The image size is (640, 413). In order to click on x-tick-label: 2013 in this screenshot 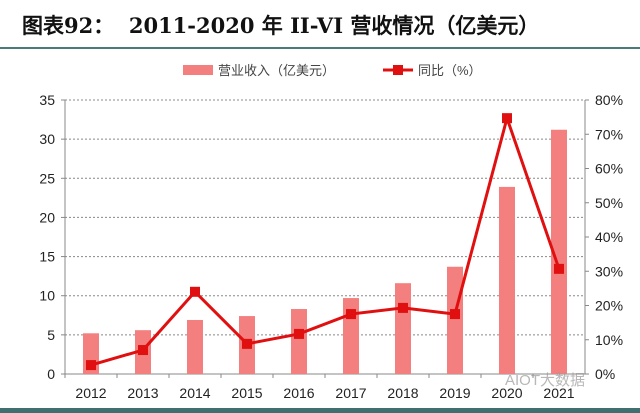, I will do `click(142, 393)`.